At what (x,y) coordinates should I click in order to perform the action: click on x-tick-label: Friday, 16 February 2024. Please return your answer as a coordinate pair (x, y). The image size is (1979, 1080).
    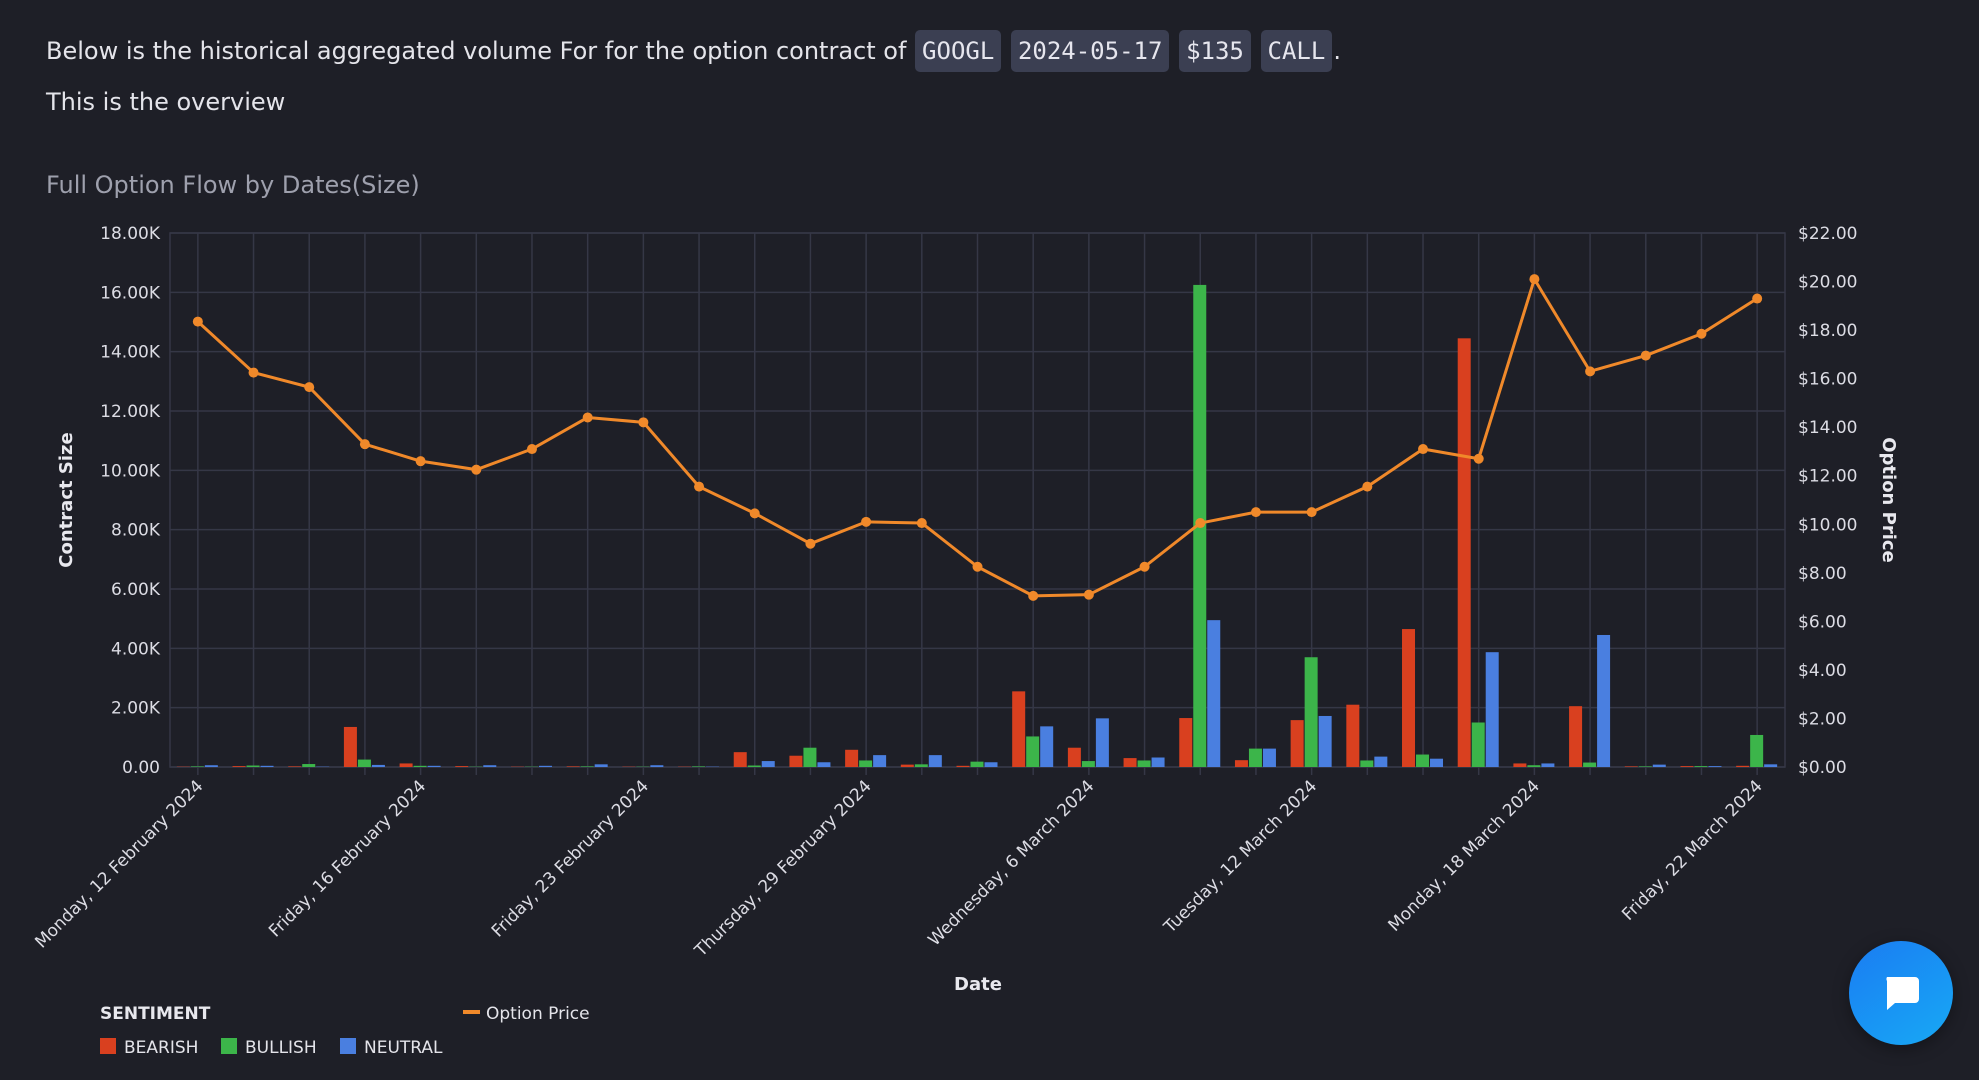
    Looking at the image, I should click on (347, 858).